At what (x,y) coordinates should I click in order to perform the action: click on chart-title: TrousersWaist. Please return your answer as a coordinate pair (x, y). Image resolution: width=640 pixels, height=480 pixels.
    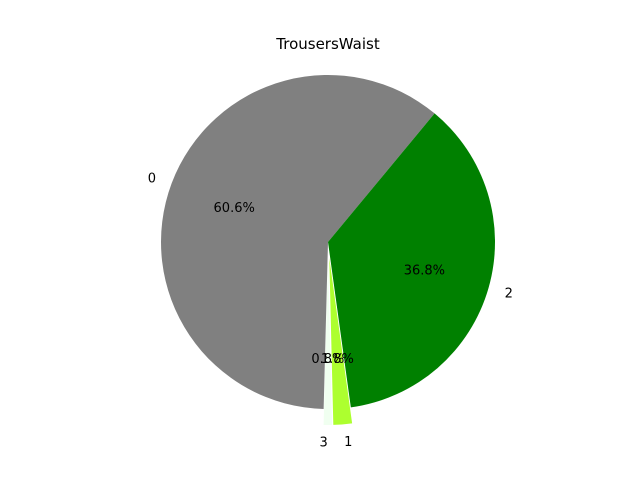
    Looking at the image, I should click on (327, 44).